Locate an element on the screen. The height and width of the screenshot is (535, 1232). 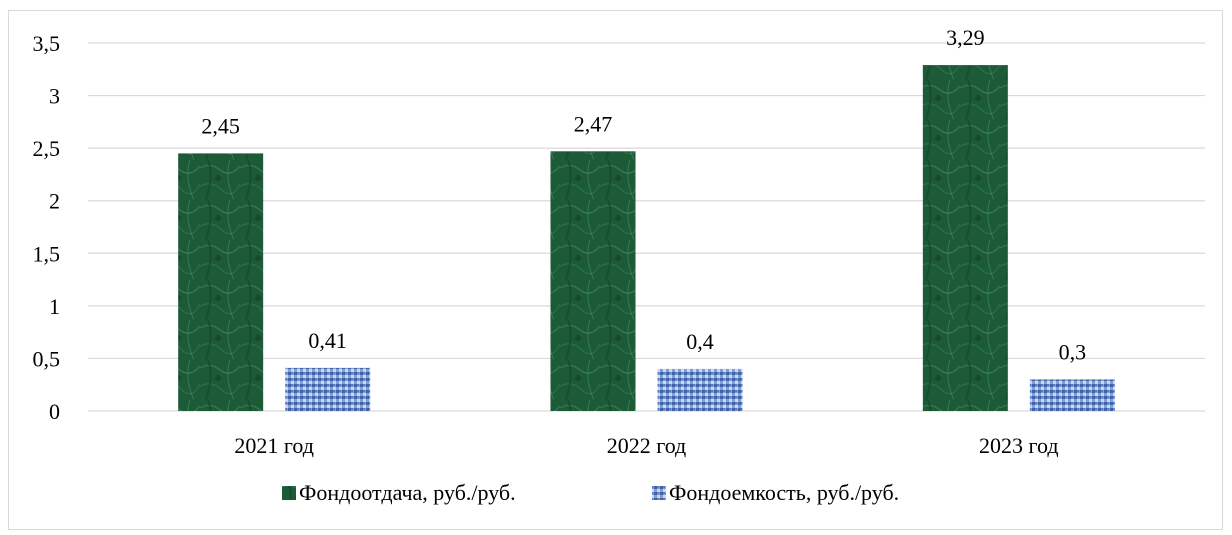
data-label-fondootdacha: 2,45 is located at coordinates (220, 125).